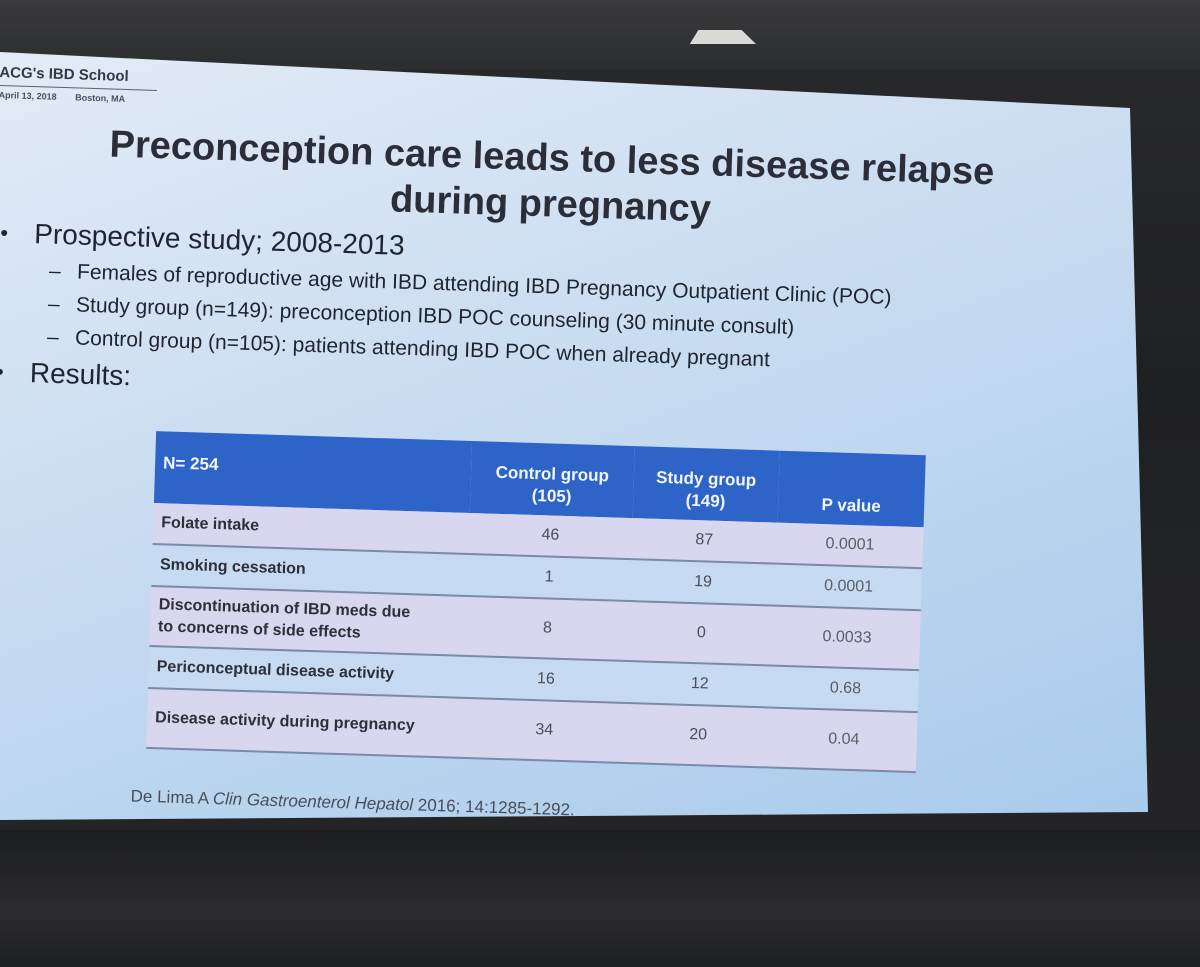 The height and width of the screenshot is (967, 1200). Describe the element at coordinates (496, 807) in the screenshot. I see `citation-ref: 2016; 14:1285-1292.` at that location.